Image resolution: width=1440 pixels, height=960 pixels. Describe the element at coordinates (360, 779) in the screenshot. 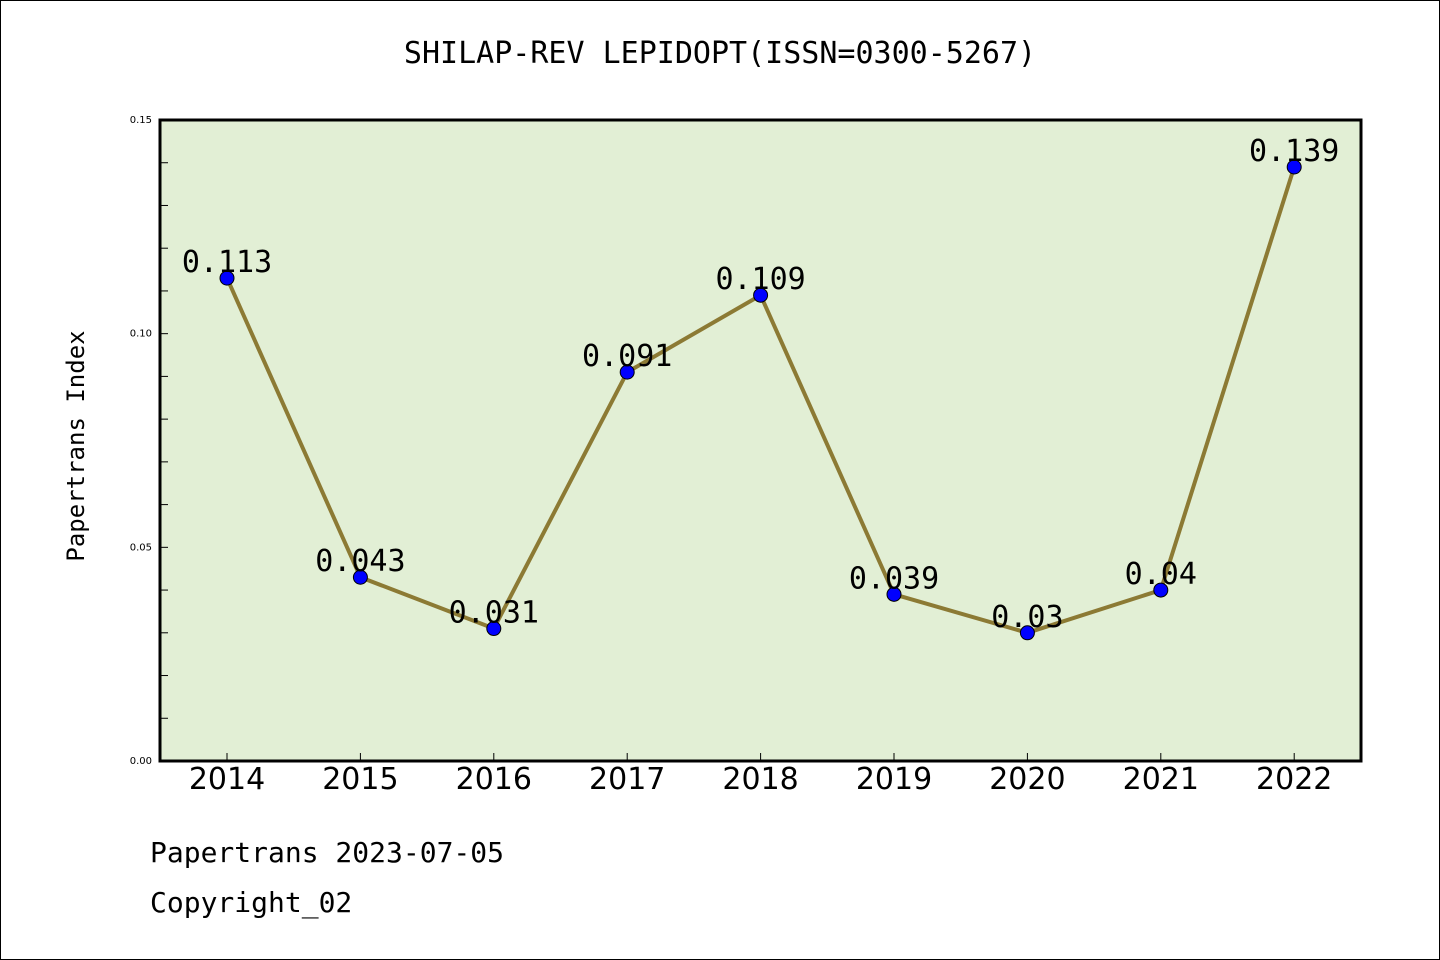

I see `x-tick-label: 2015` at that location.